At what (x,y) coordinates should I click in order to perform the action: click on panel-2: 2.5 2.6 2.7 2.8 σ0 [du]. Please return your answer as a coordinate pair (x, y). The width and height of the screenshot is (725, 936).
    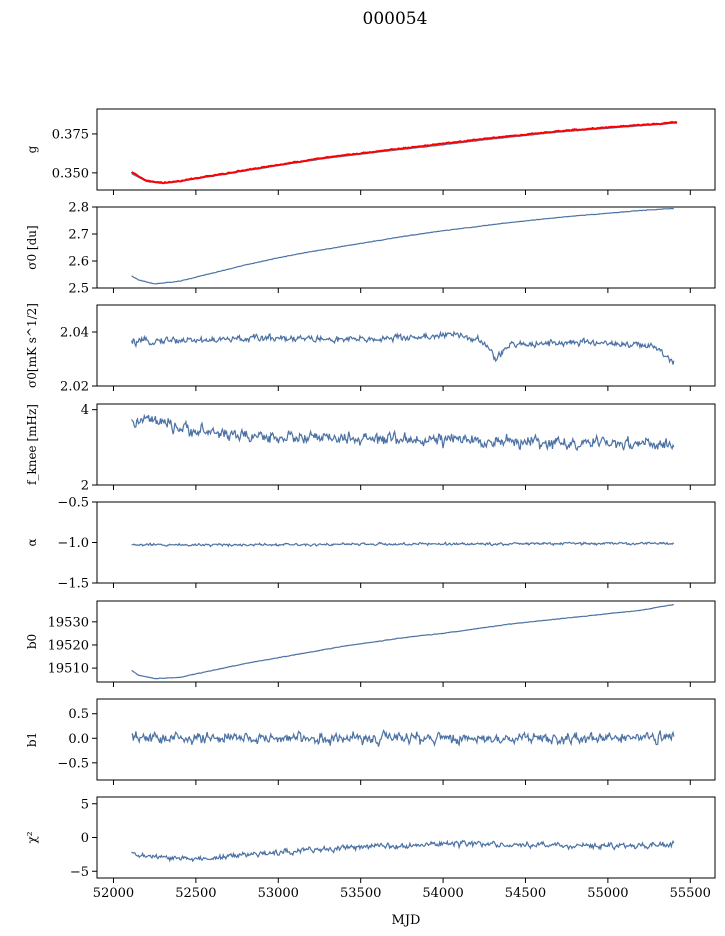
    Looking at the image, I should click on (370, 249).